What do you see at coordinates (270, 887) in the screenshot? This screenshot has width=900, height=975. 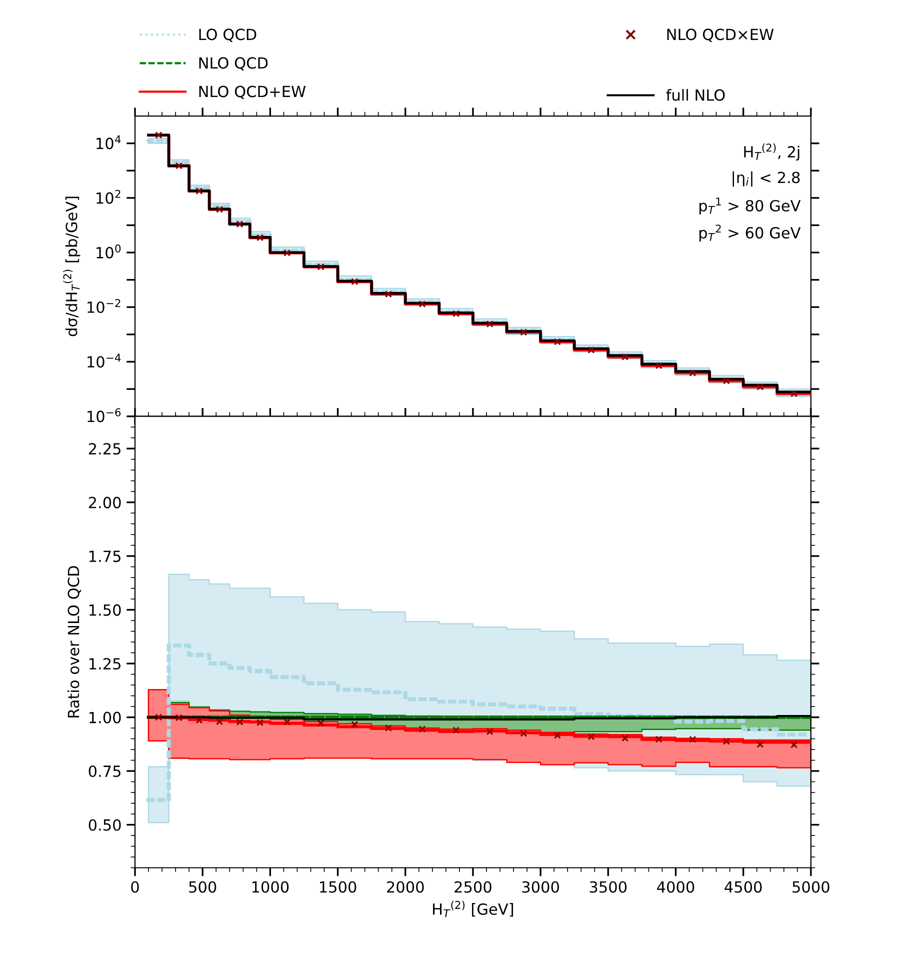 I see `x-tick-label: 1000` at bounding box center [270, 887].